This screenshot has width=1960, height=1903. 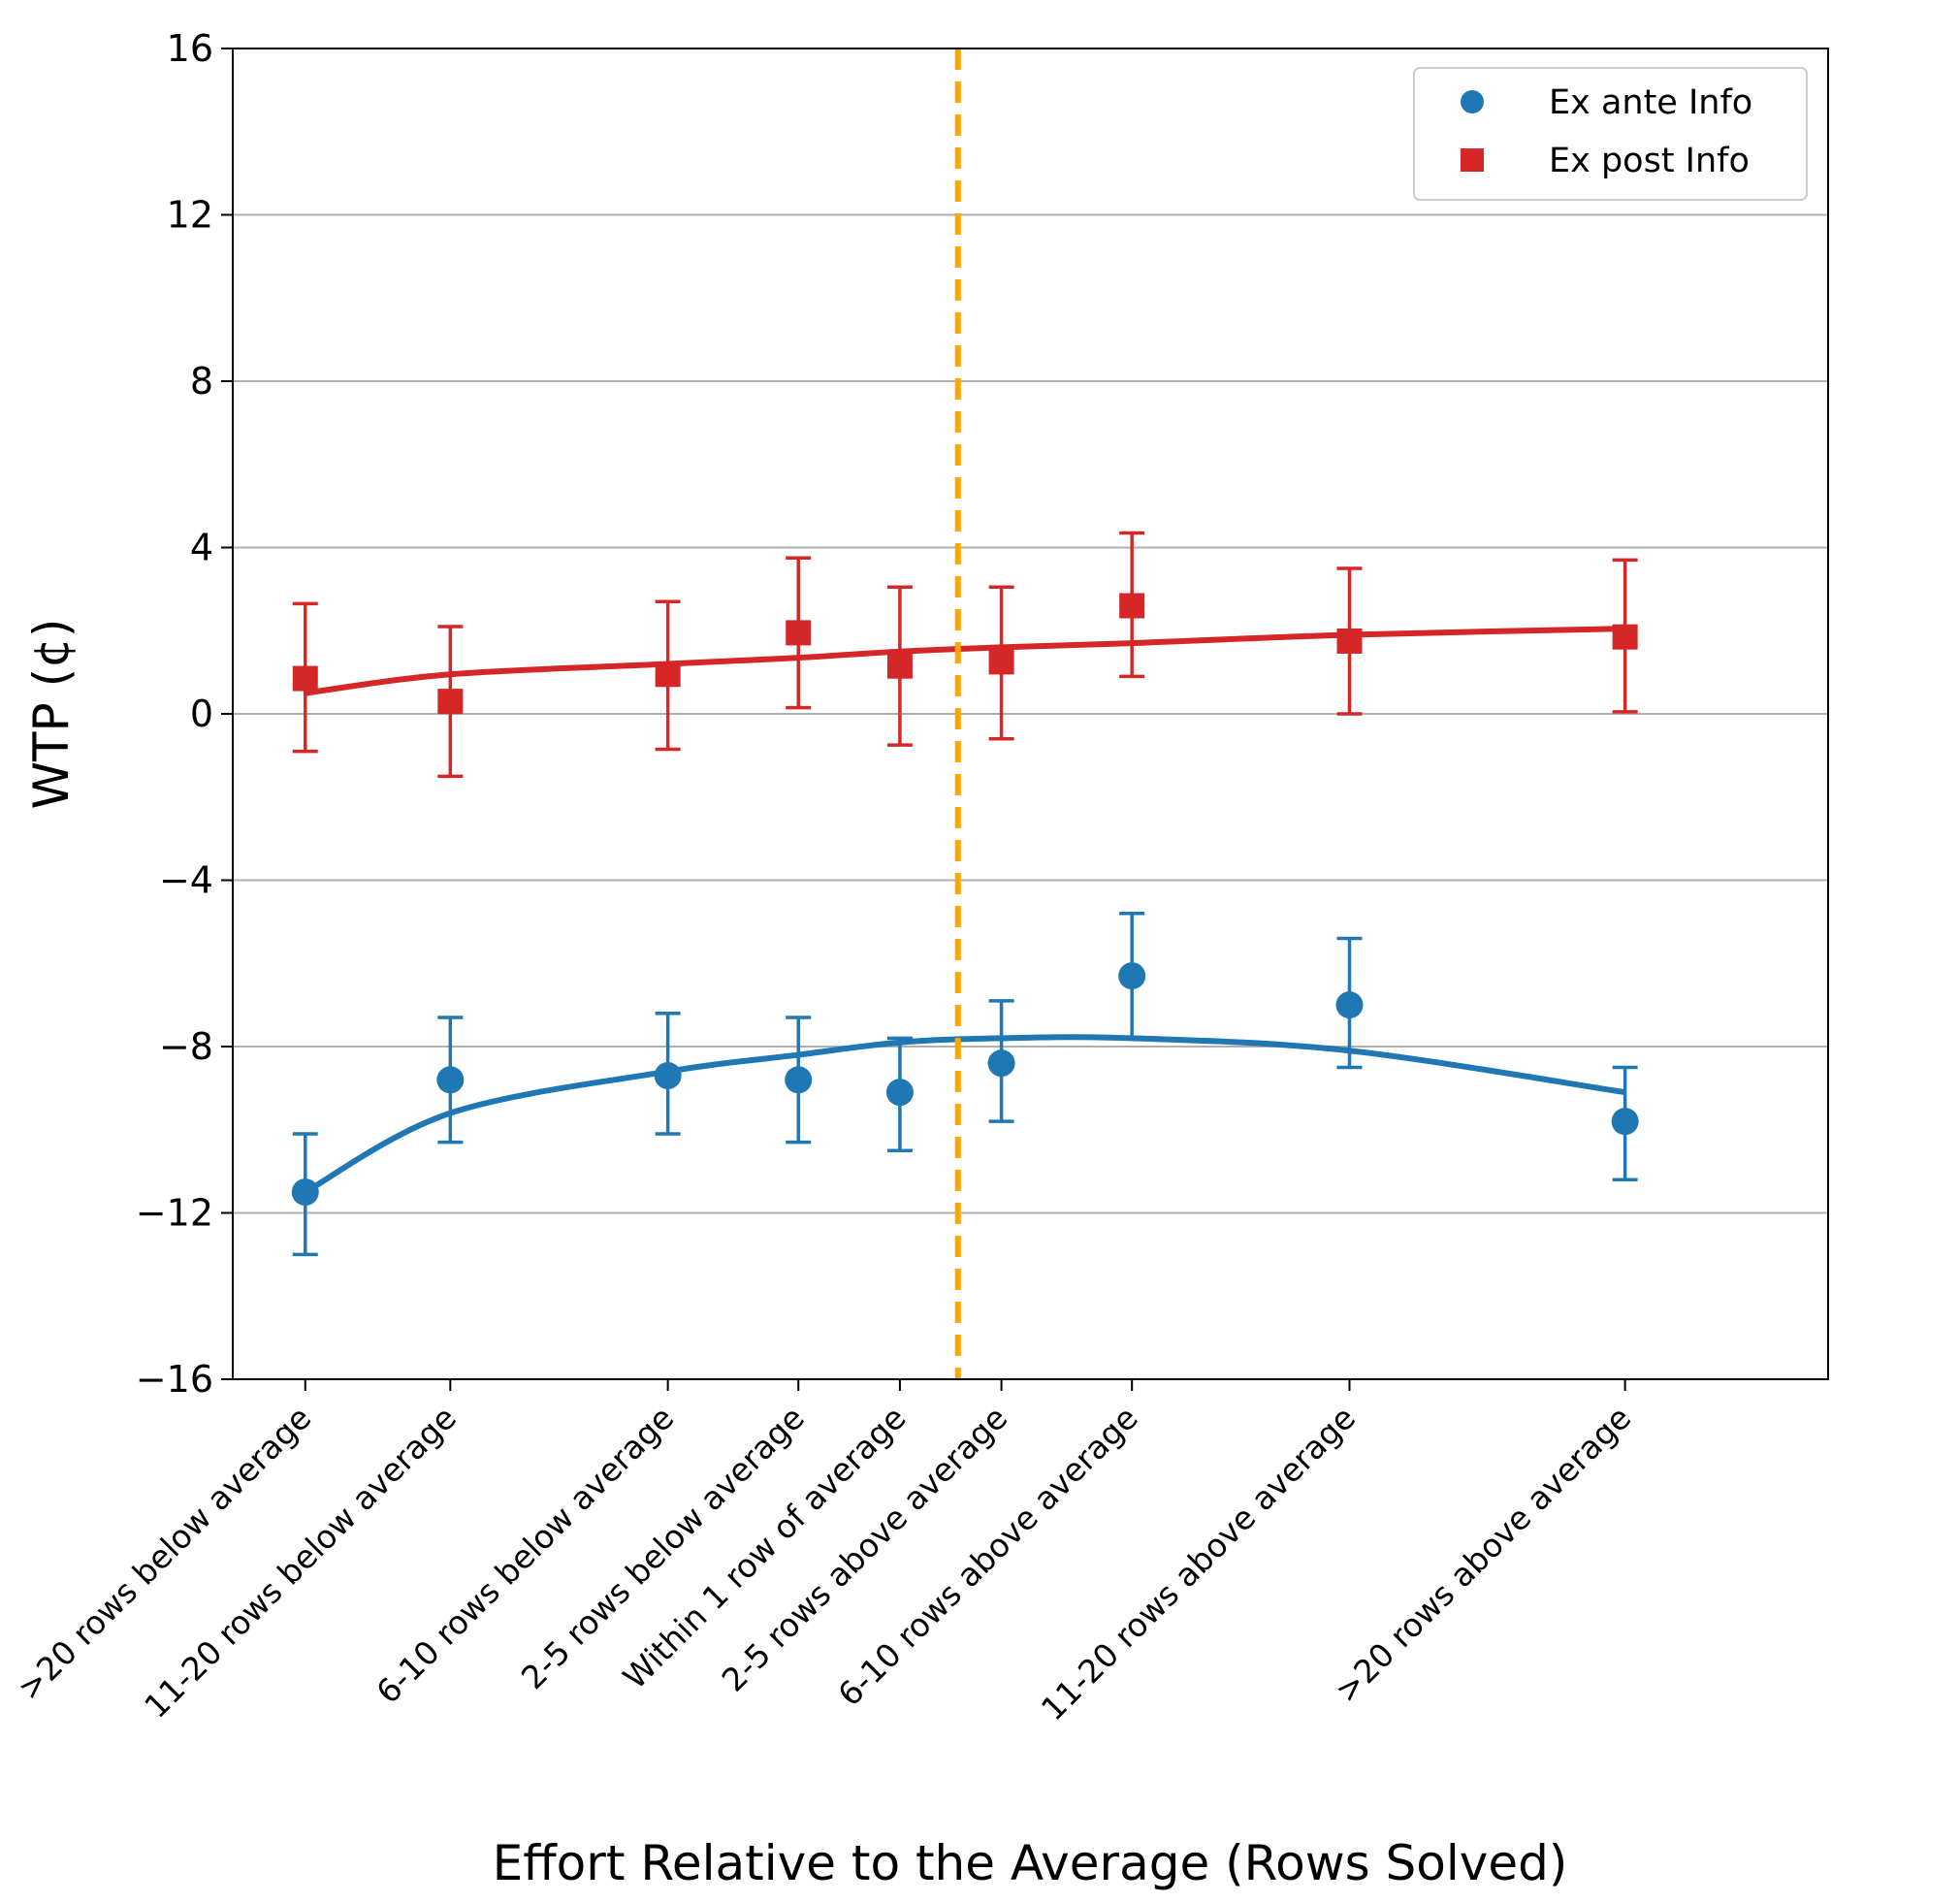 I want to click on y-tick-label: −12, so click(x=174, y=1213).